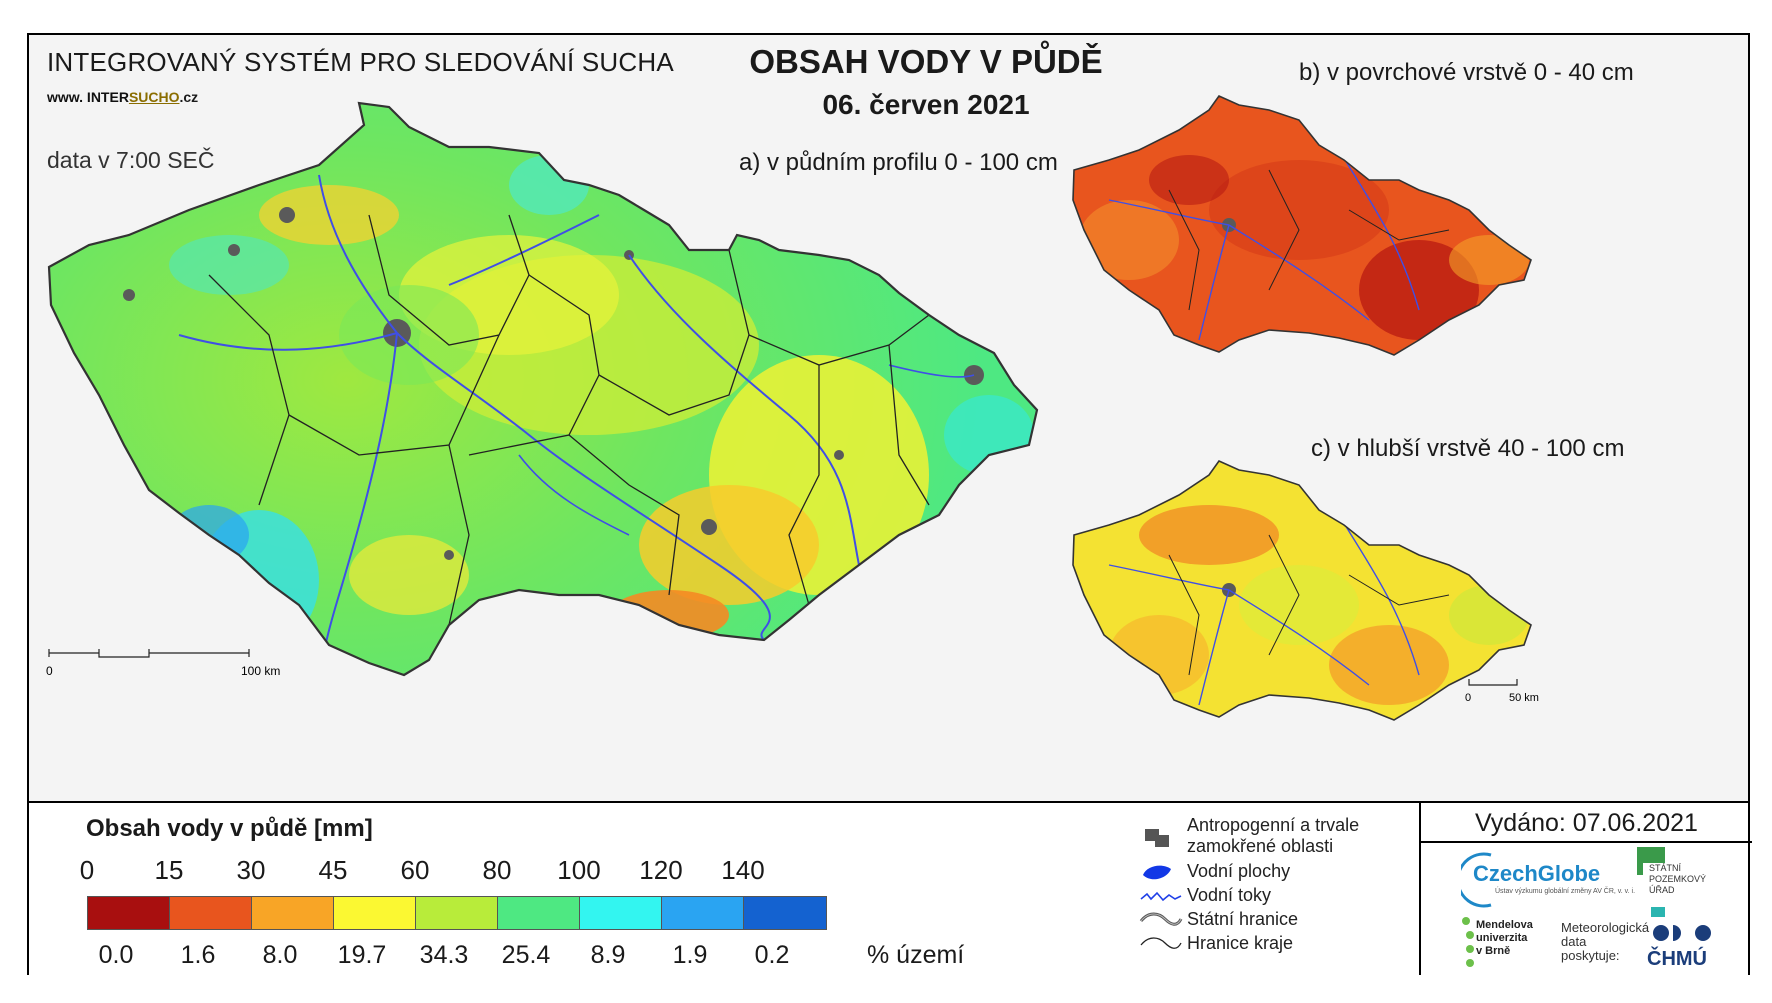 The width and height of the screenshot is (1772, 1003). I want to click on legend-color-bar, so click(457, 913).